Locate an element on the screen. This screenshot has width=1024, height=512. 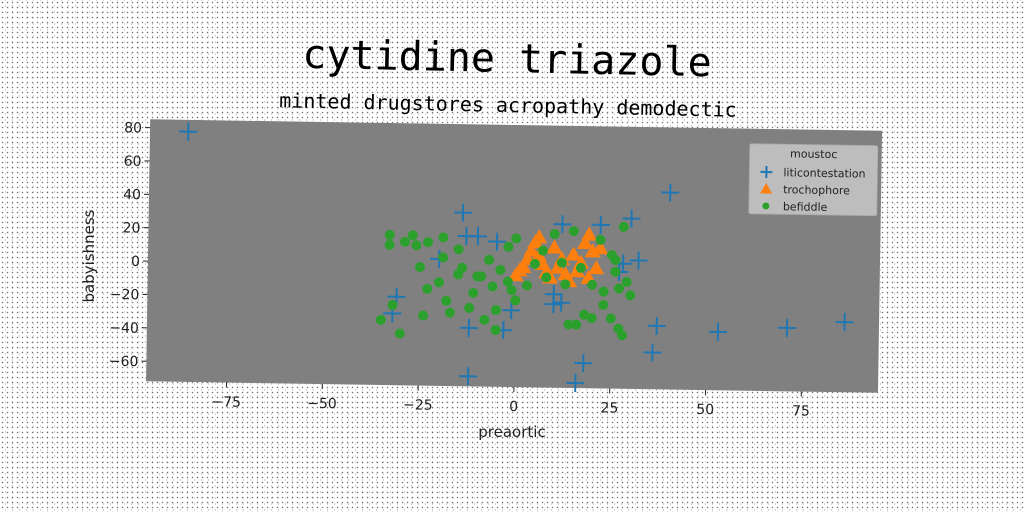
legend-label: befiddle is located at coordinates (805, 207).